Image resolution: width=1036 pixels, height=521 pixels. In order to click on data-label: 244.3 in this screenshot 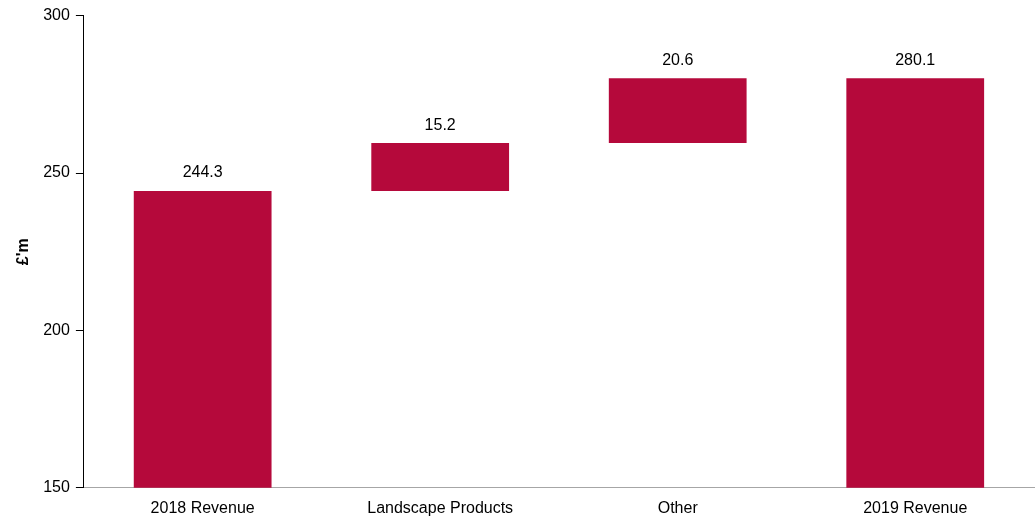, I will do `click(202, 172)`.